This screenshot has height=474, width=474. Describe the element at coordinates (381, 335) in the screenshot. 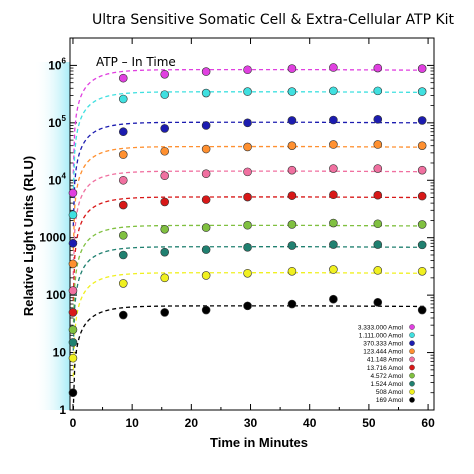

I see `legend-label: 1.111.000 Amol` at that location.